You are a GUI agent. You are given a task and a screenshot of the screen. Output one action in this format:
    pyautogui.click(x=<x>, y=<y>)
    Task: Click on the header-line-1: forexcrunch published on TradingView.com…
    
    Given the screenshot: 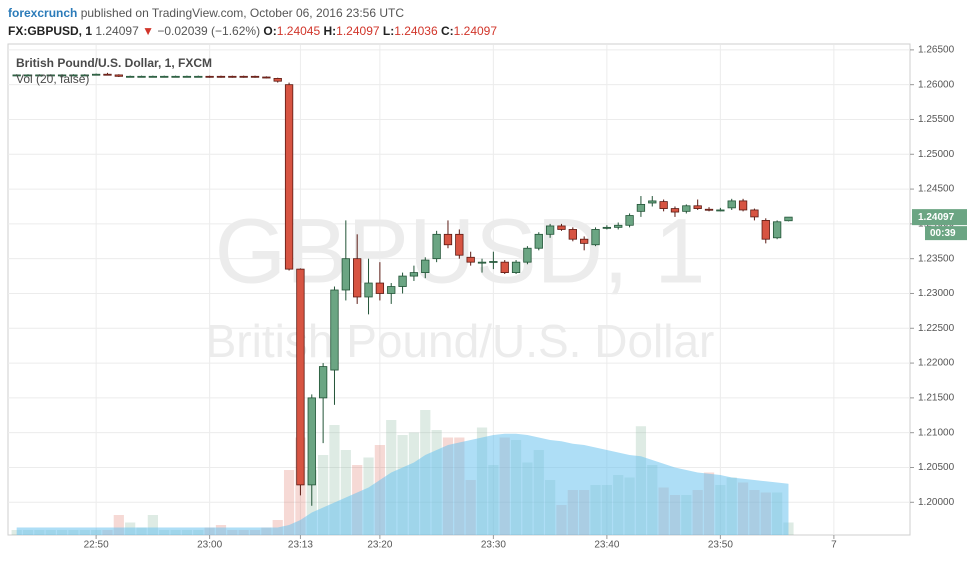 What is the action you would take?
    pyautogui.click(x=252, y=13)
    